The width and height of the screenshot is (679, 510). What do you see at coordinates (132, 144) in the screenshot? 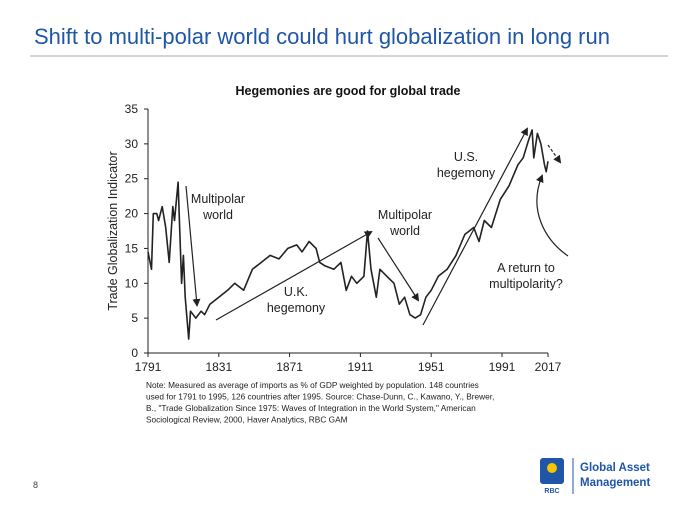
I see `y-tick-label: 30` at bounding box center [132, 144].